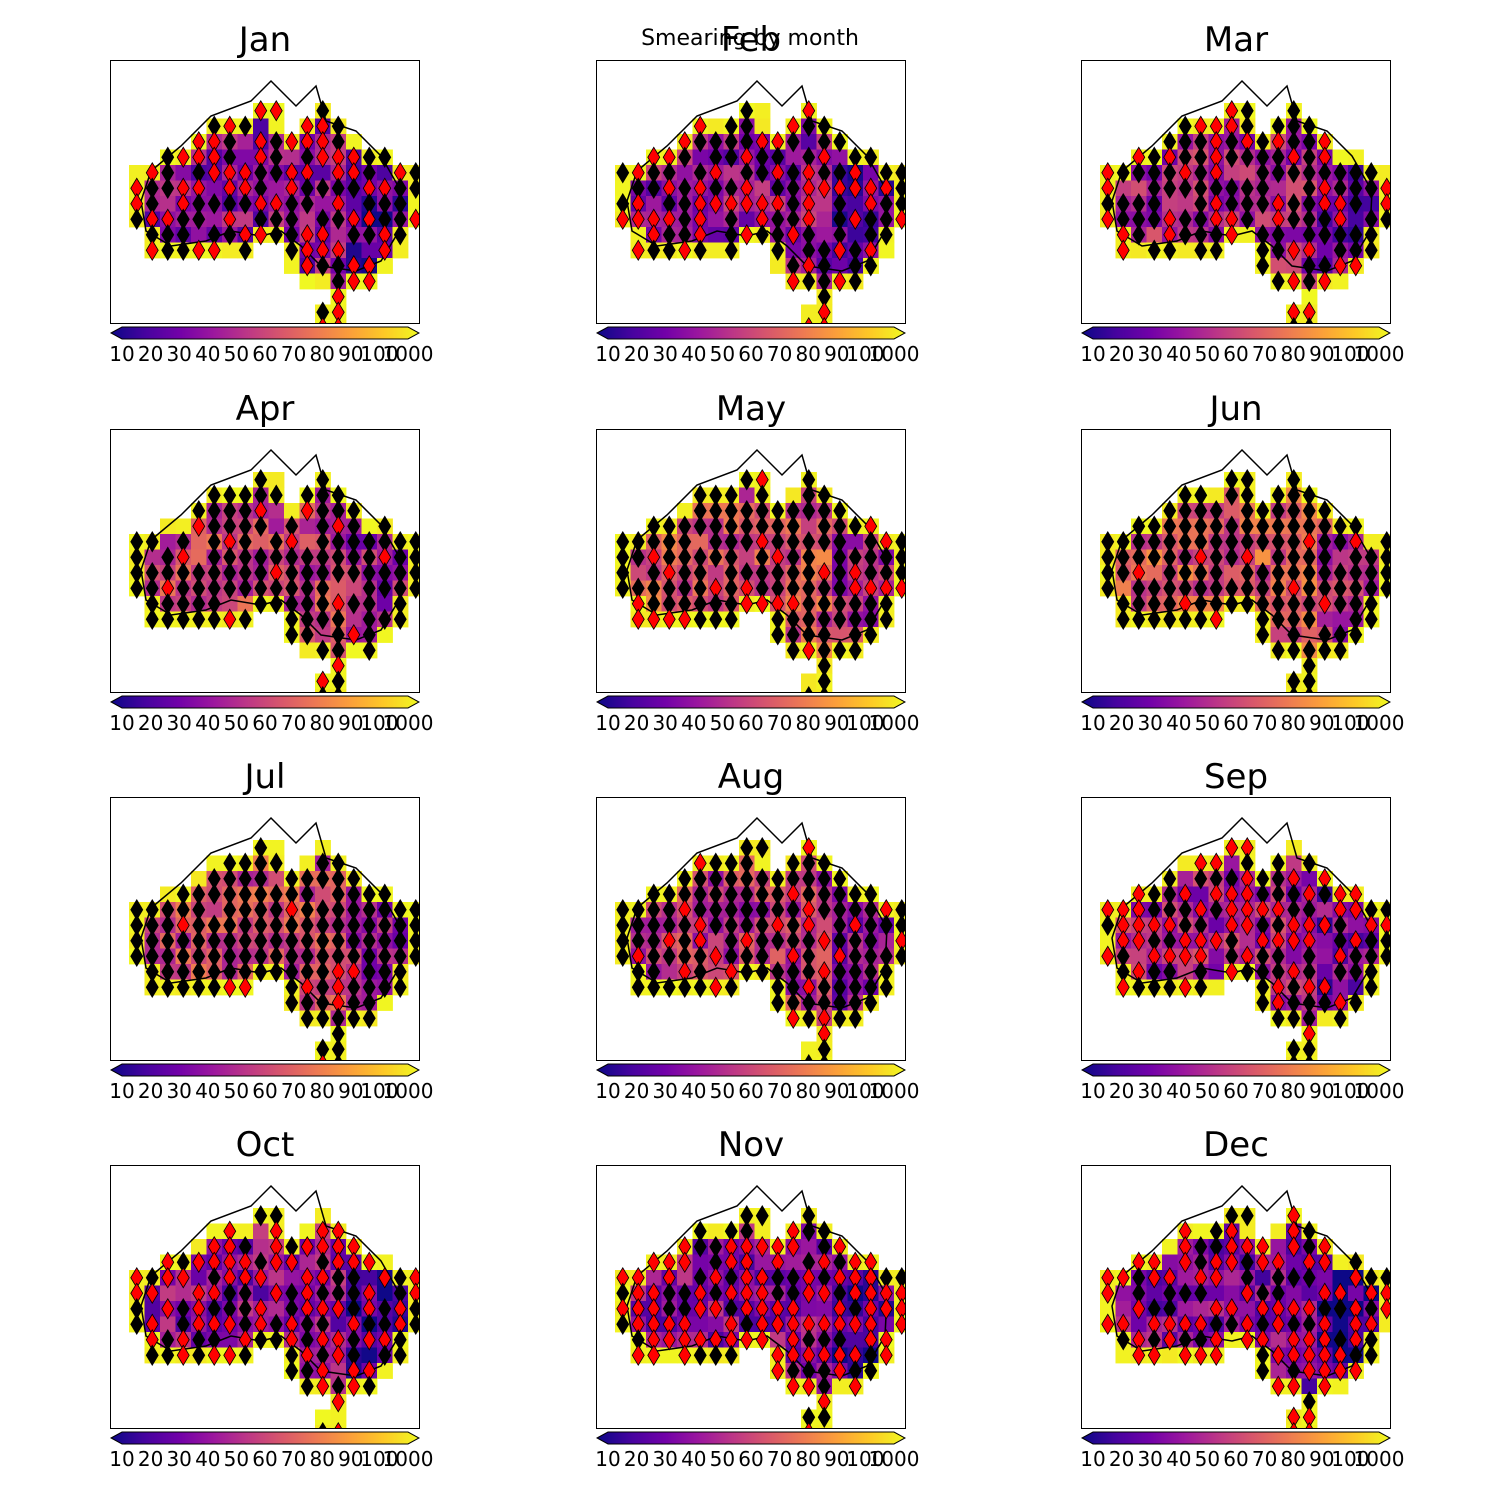  What do you see at coordinates (751, 192) in the screenshot?
I see `map-frame` at bounding box center [751, 192].